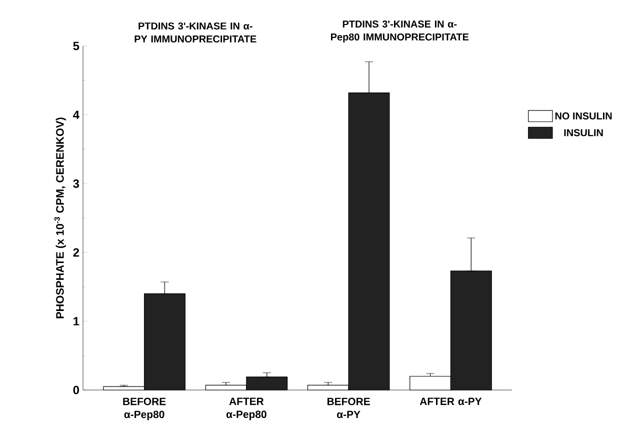 This screenshot has width=641, height=430. What do you see at coordinates (195, 32) in the screenshot?
I see `text: PTDINS 3'-KINASE IN α-PY IMMUNOPRECIPITATE` at bounding box center [195, 32].